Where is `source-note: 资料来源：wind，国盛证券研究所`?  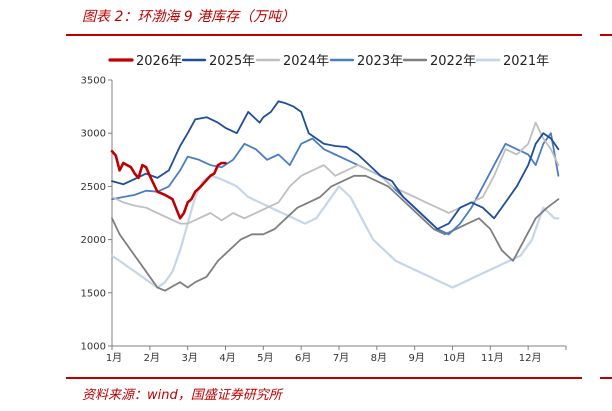
source-note: 资料来源：wind，国盛证券研究所 is located at coordinates (182, 395).